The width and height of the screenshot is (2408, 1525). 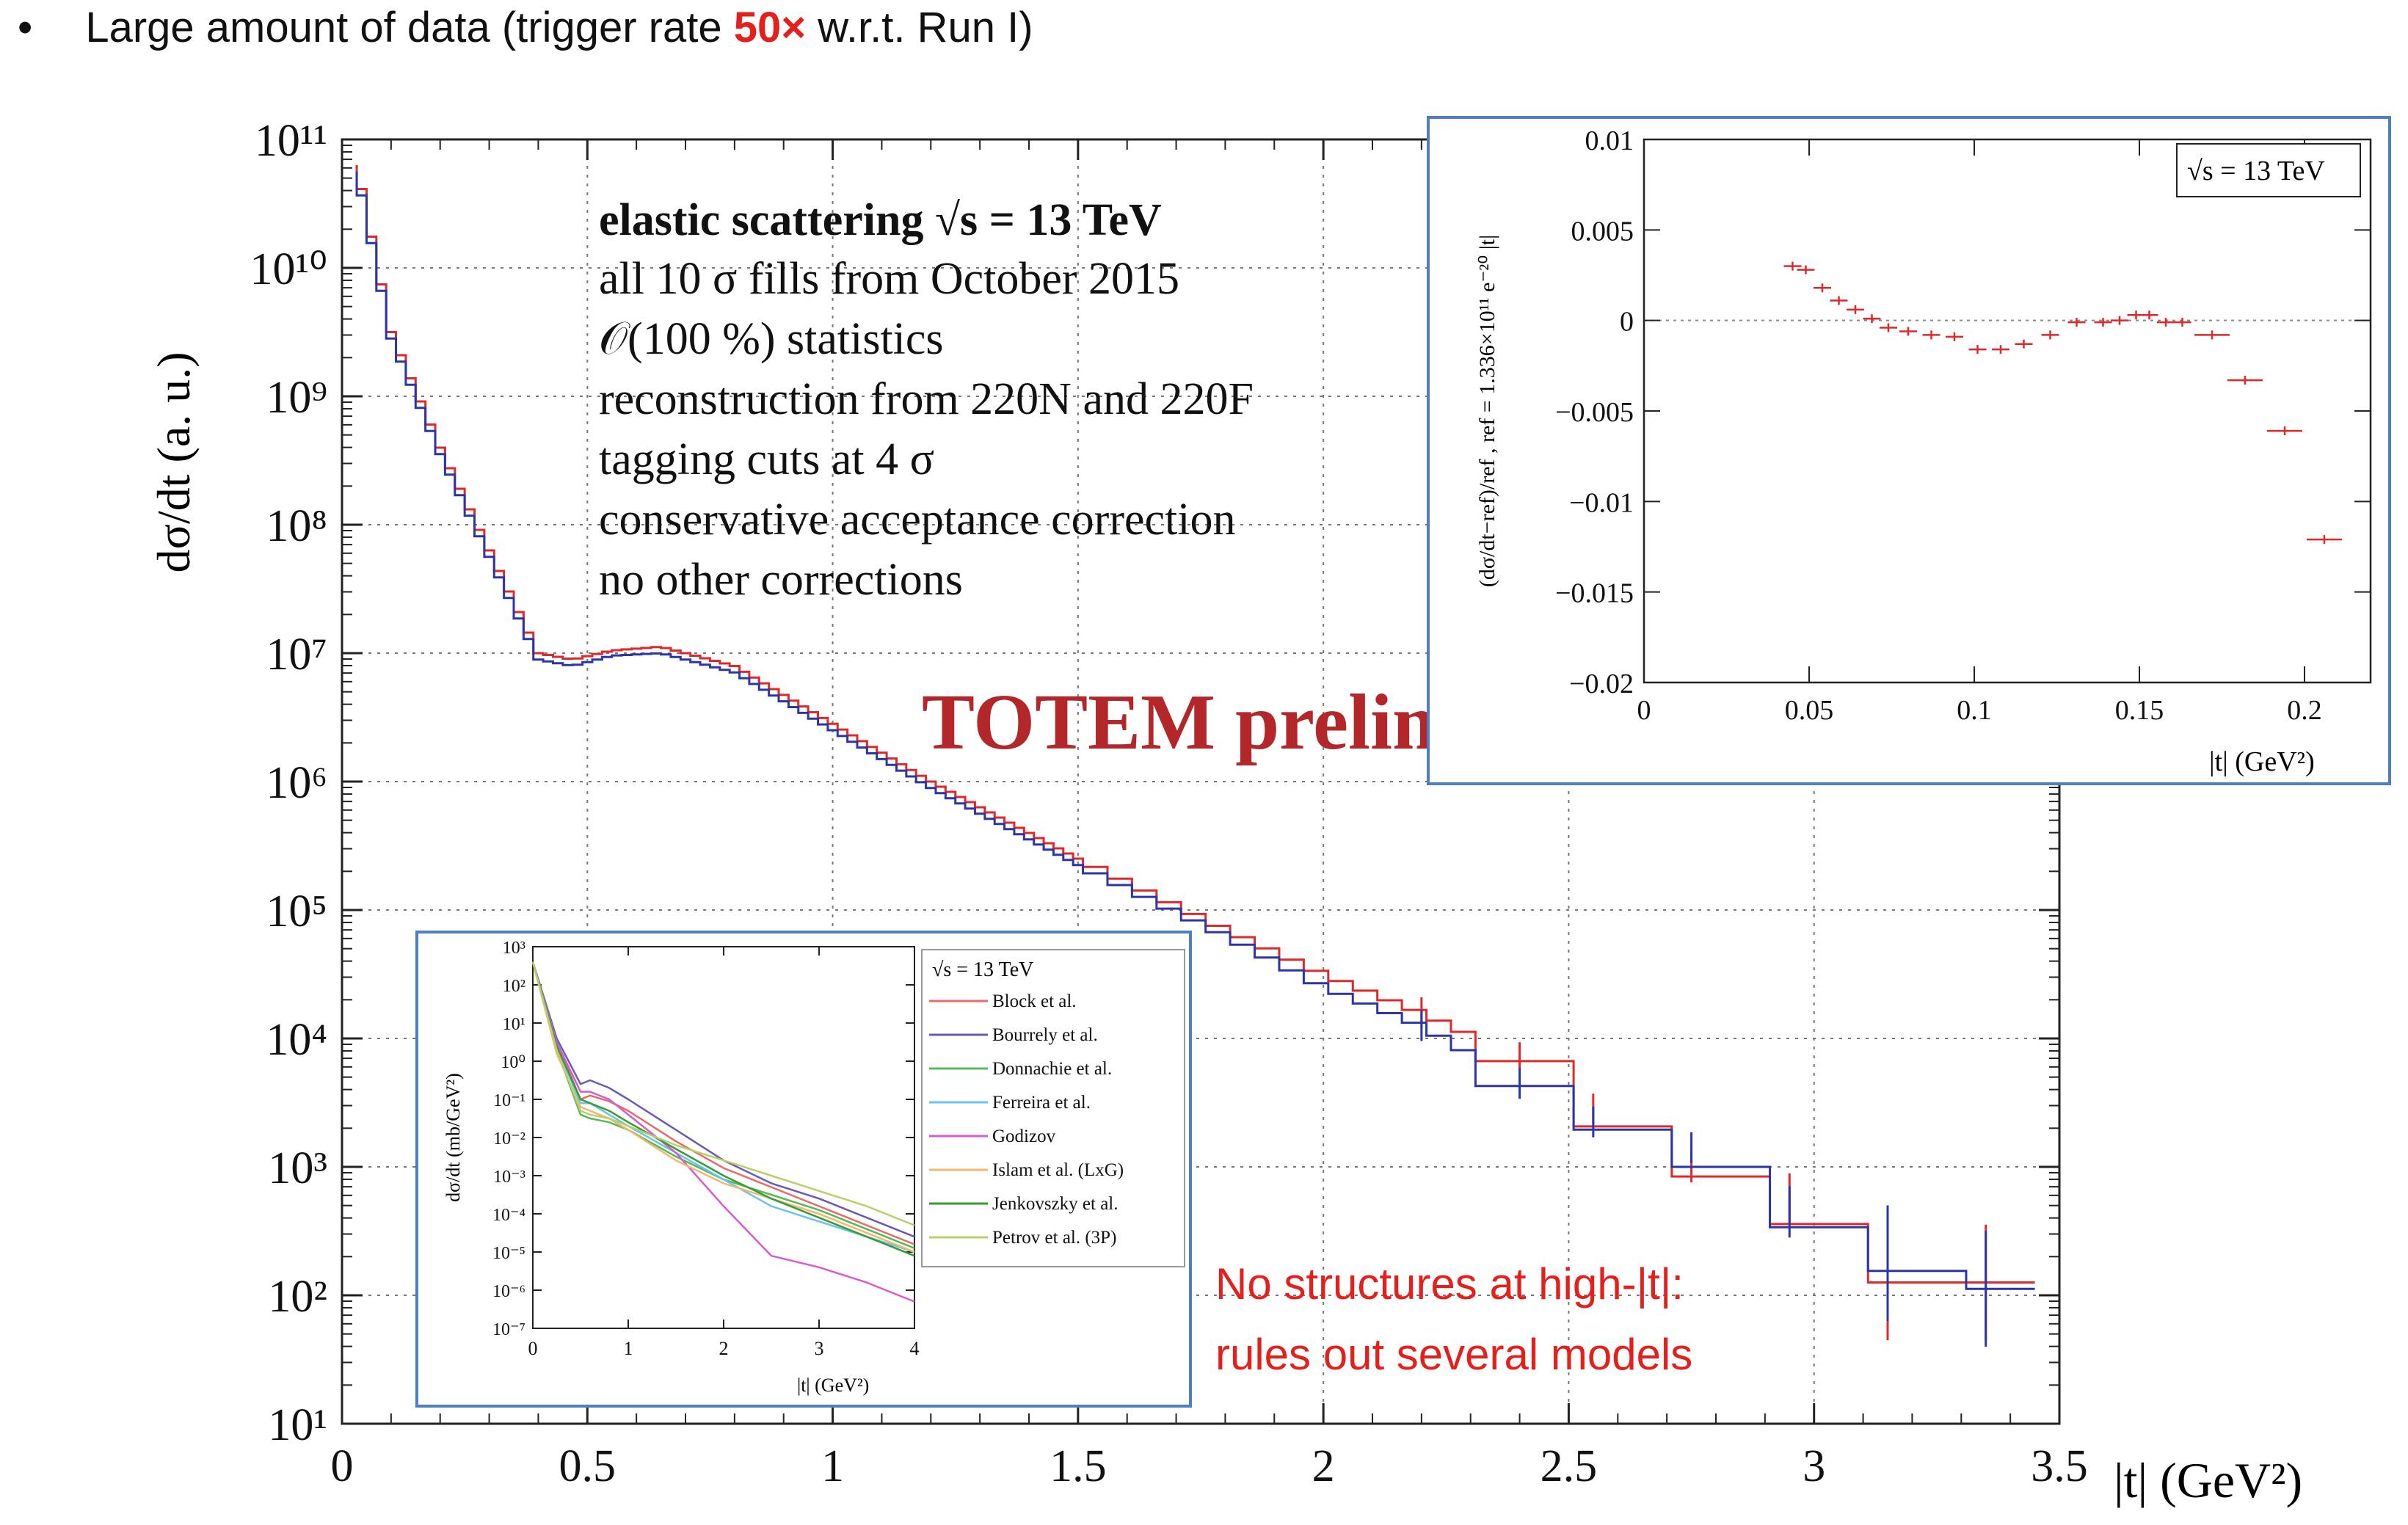 I want to click on note-line-1: No structures at high-|t|:, so click(x=1449, y=1284).